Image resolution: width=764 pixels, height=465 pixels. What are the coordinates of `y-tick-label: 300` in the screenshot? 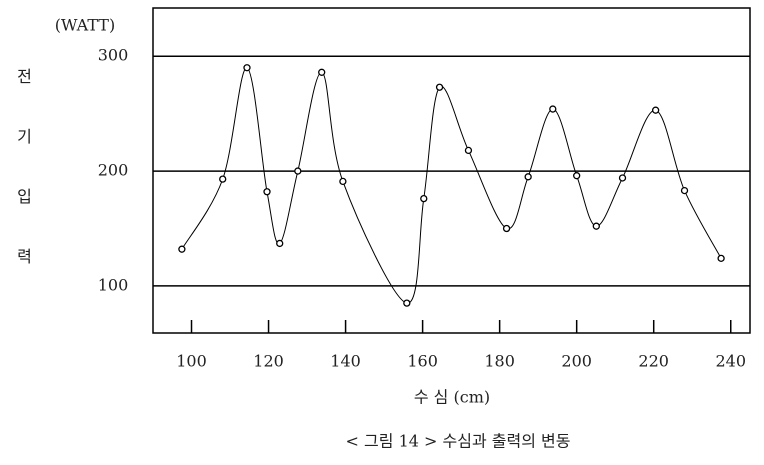 It's located at (113, 55).